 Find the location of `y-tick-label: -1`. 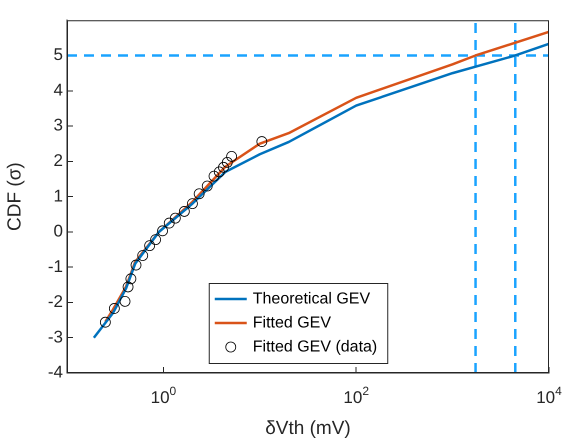

y-tick-label: -1 is located at coordinates (55, 266).